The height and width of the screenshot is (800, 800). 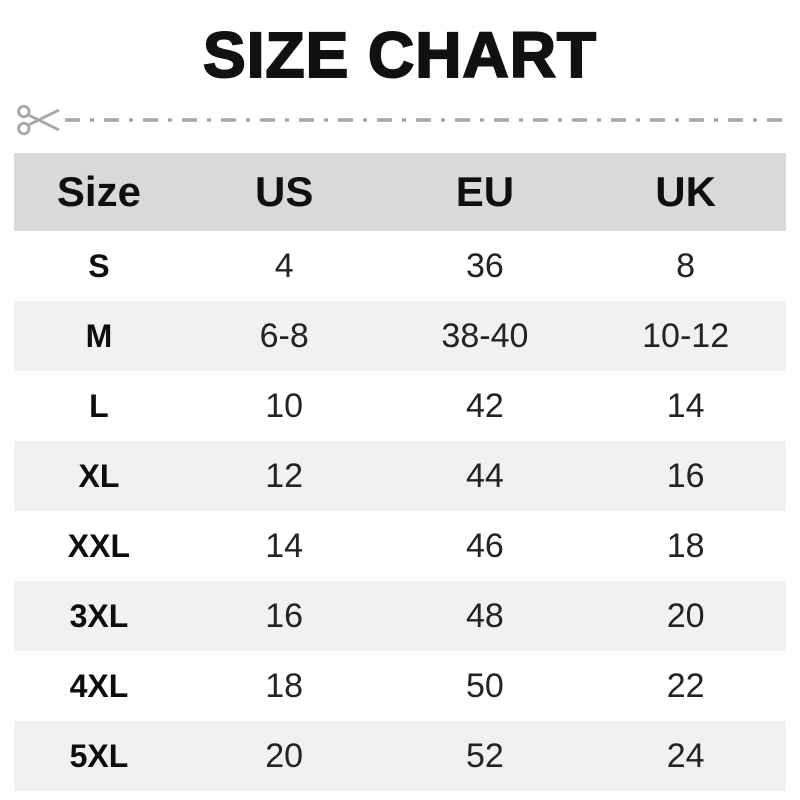 I want to click on col-header-us: US, so click(x=284, y=192).